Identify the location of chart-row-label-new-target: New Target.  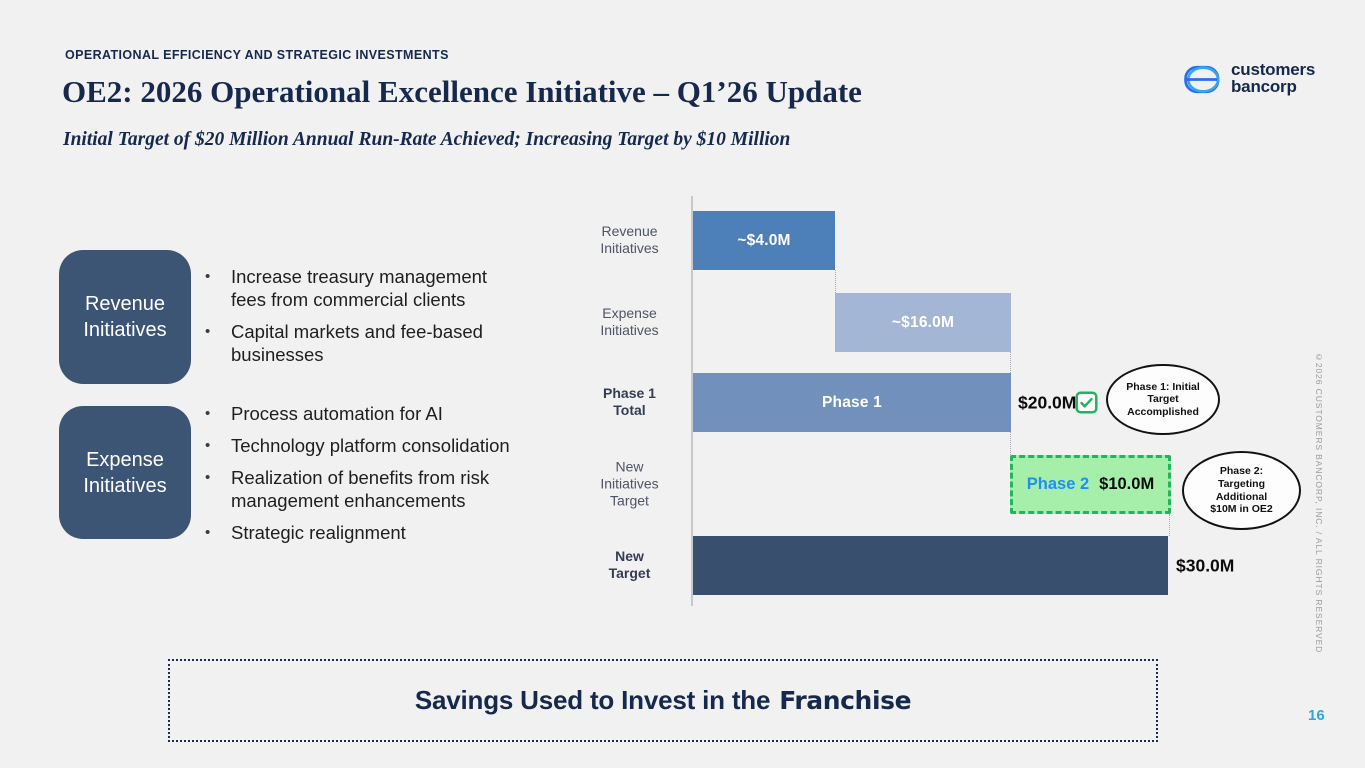
(629, 564).